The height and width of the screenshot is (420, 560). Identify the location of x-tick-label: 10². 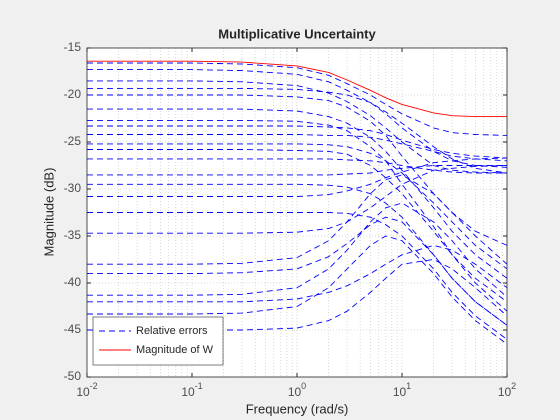
(507, 390).